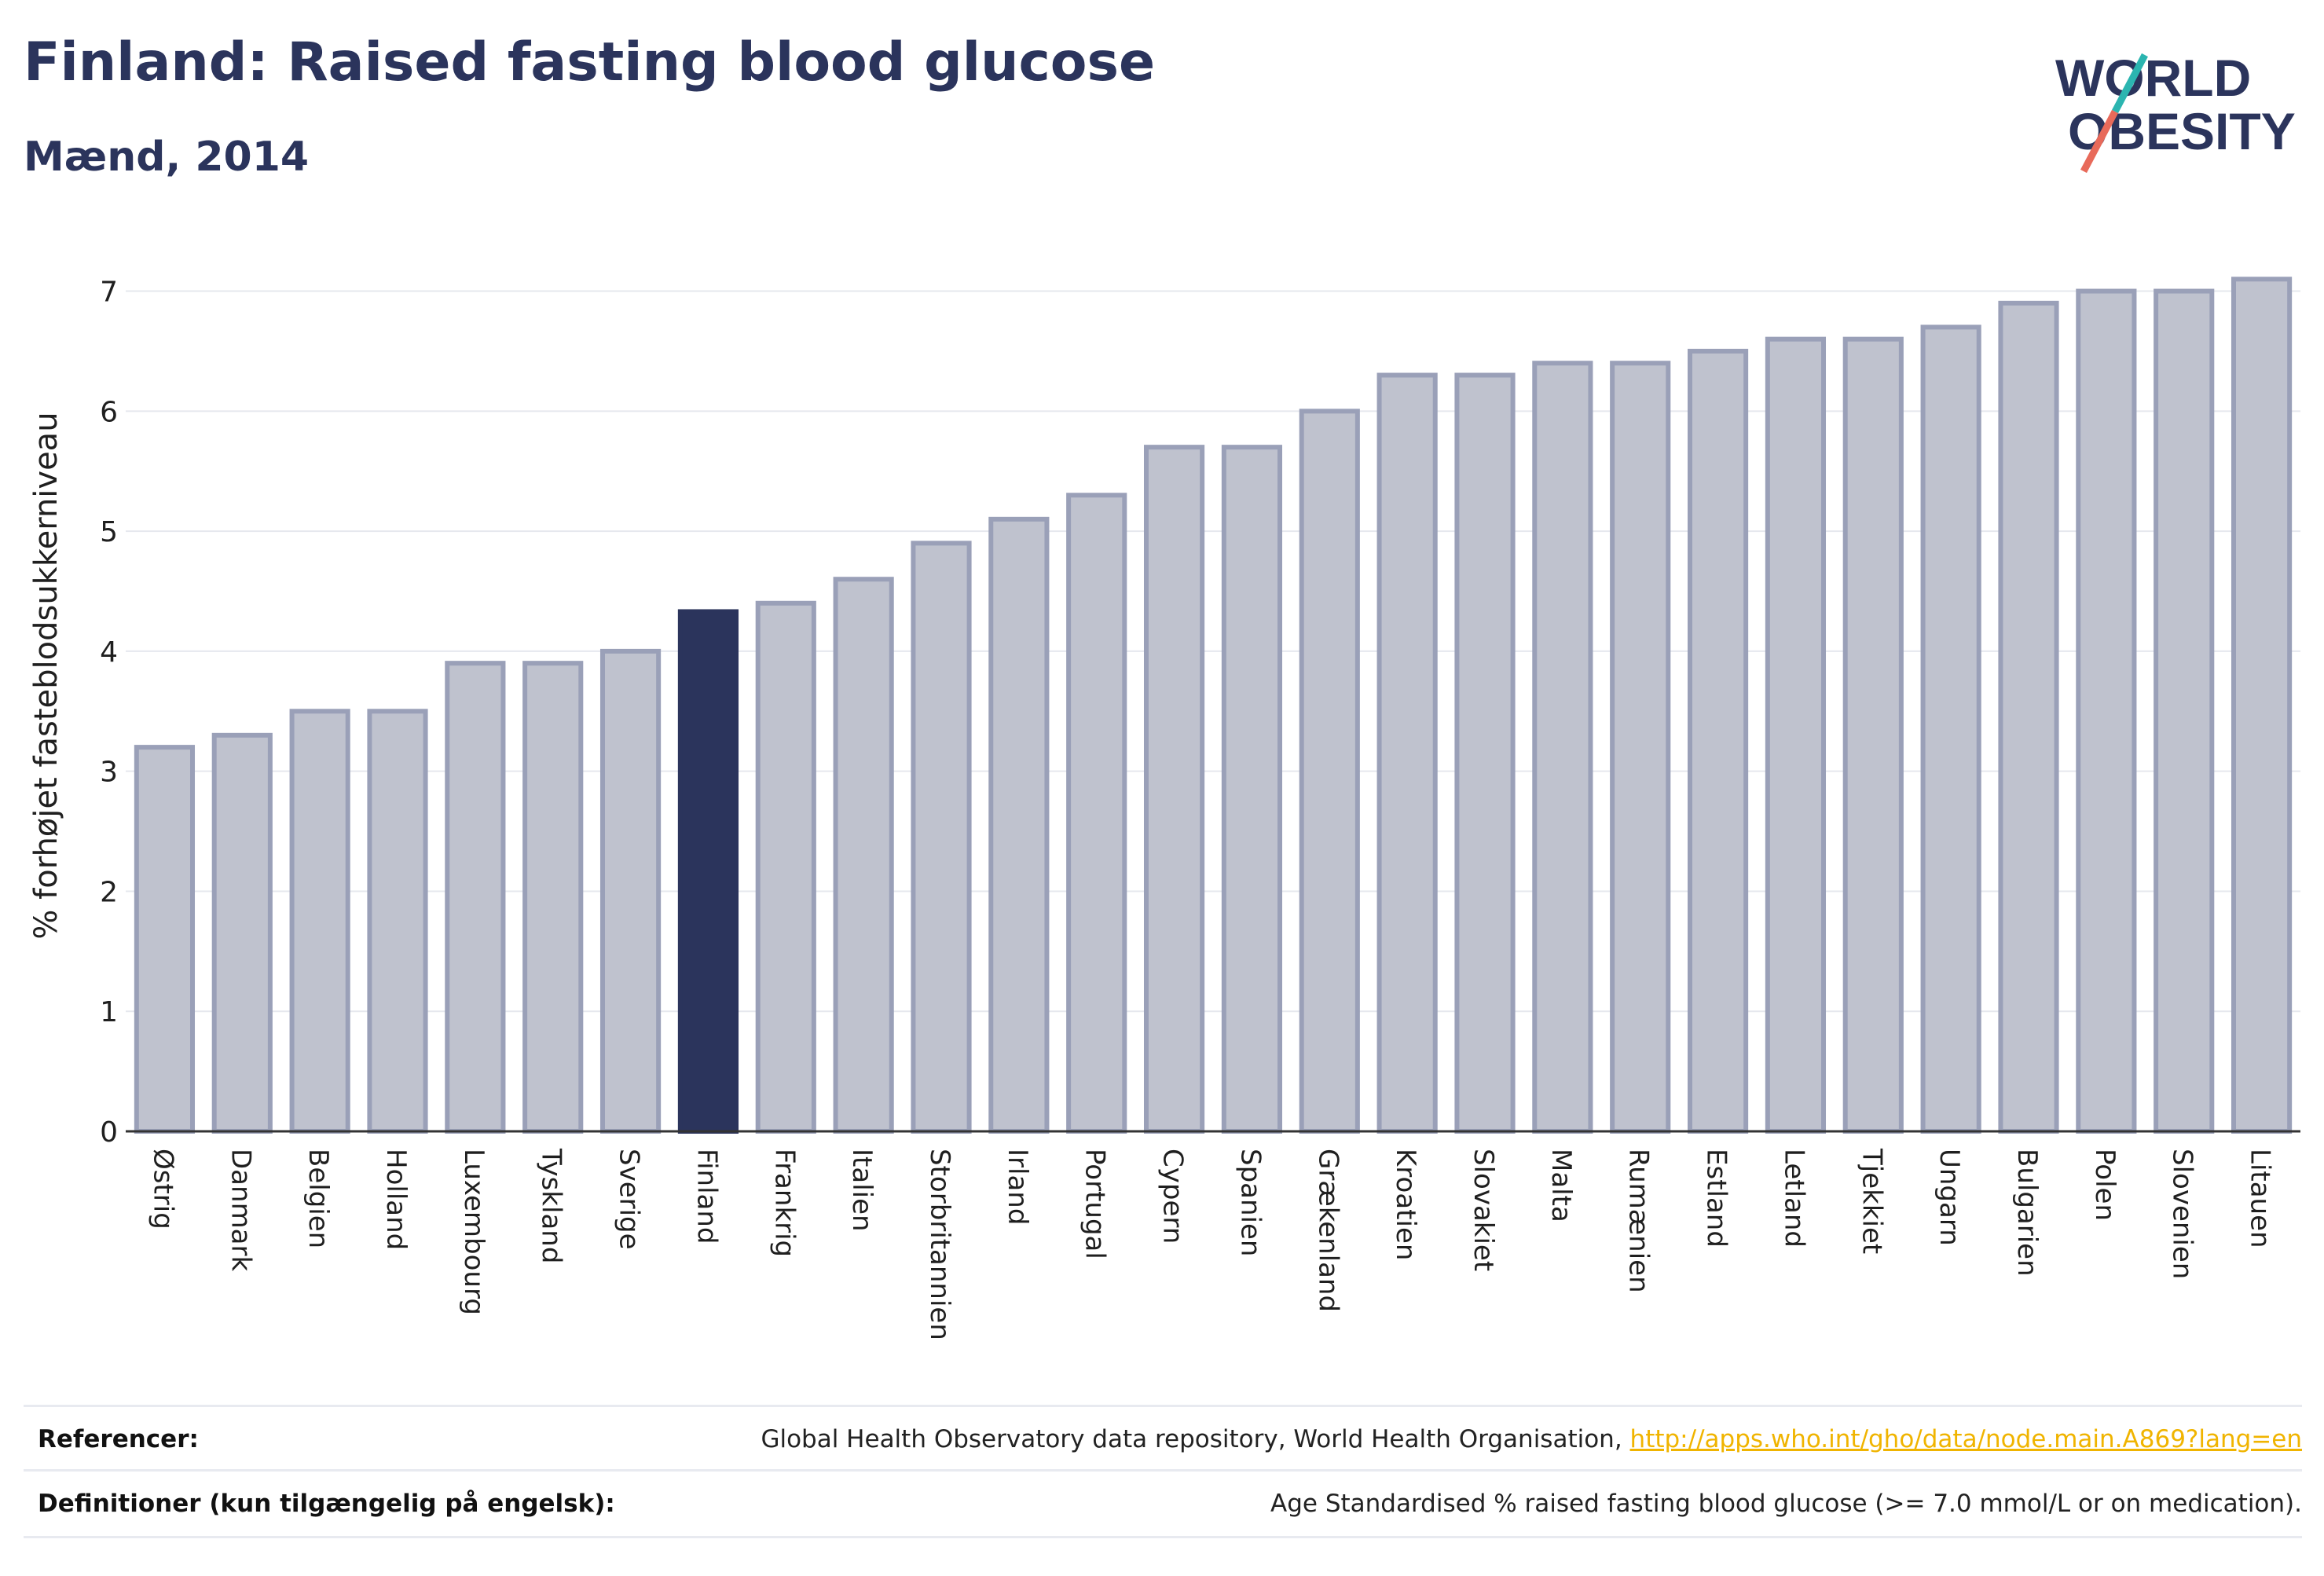  I want to click on logo-word-top: WORLD, so click(2153, 78).